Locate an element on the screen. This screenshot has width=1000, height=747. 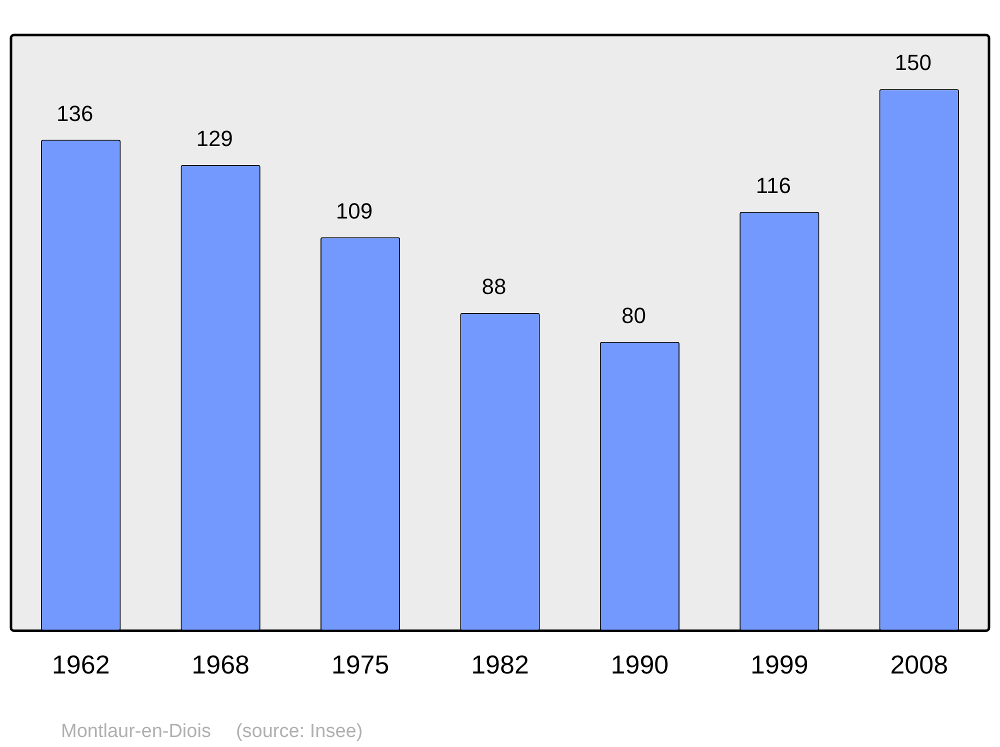
data-label: 116 is located at coordinates (773, 185).